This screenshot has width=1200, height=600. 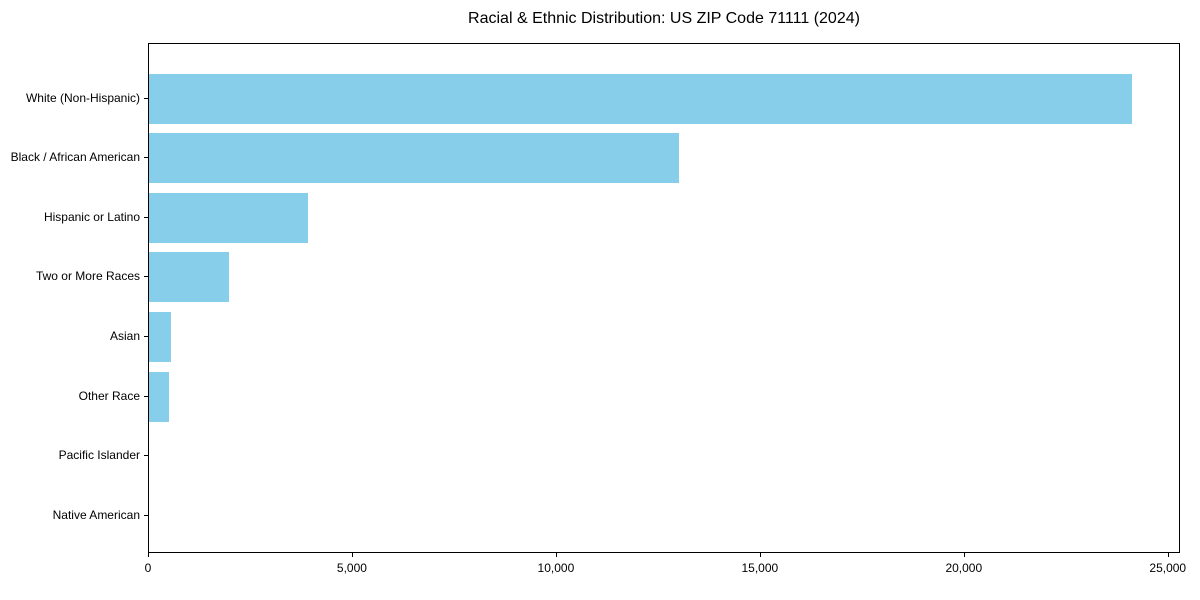 What do you see at coordinates (351, 568) in the screenshot?
I see `x-tick-label: 5,000` at bounding box center [351, 568].